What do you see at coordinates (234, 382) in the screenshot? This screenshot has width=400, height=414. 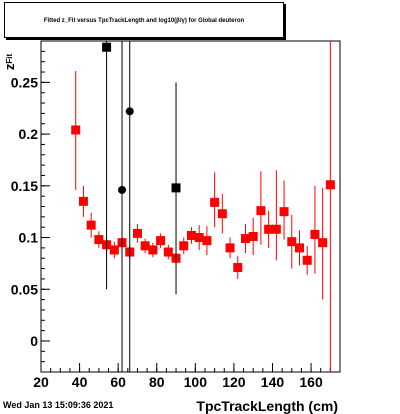 I see `x-tick-label: 120` at bounding box center [234, 382].